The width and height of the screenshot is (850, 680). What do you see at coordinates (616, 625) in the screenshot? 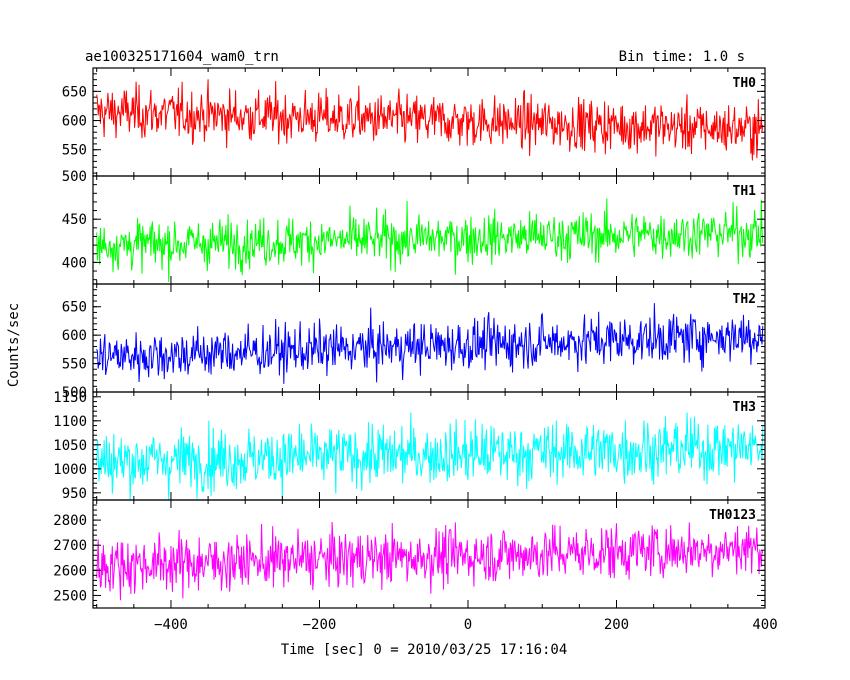
I see `x-tick-label: 200` at bounding box center [616, 625].